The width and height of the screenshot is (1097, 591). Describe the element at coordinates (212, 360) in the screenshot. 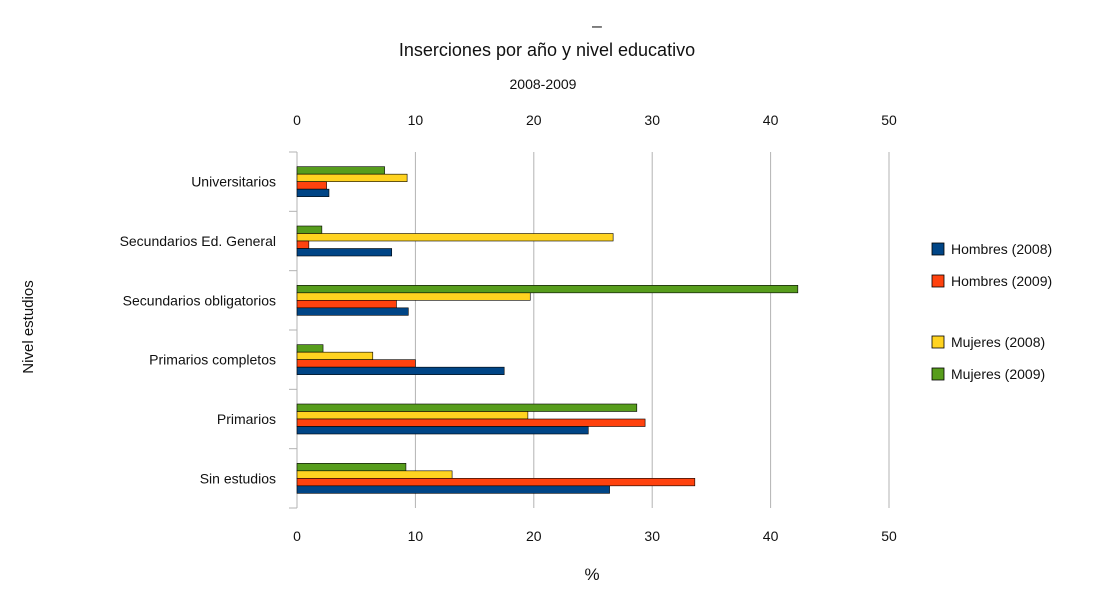

I see `category-label: Primarios completos` at that location.